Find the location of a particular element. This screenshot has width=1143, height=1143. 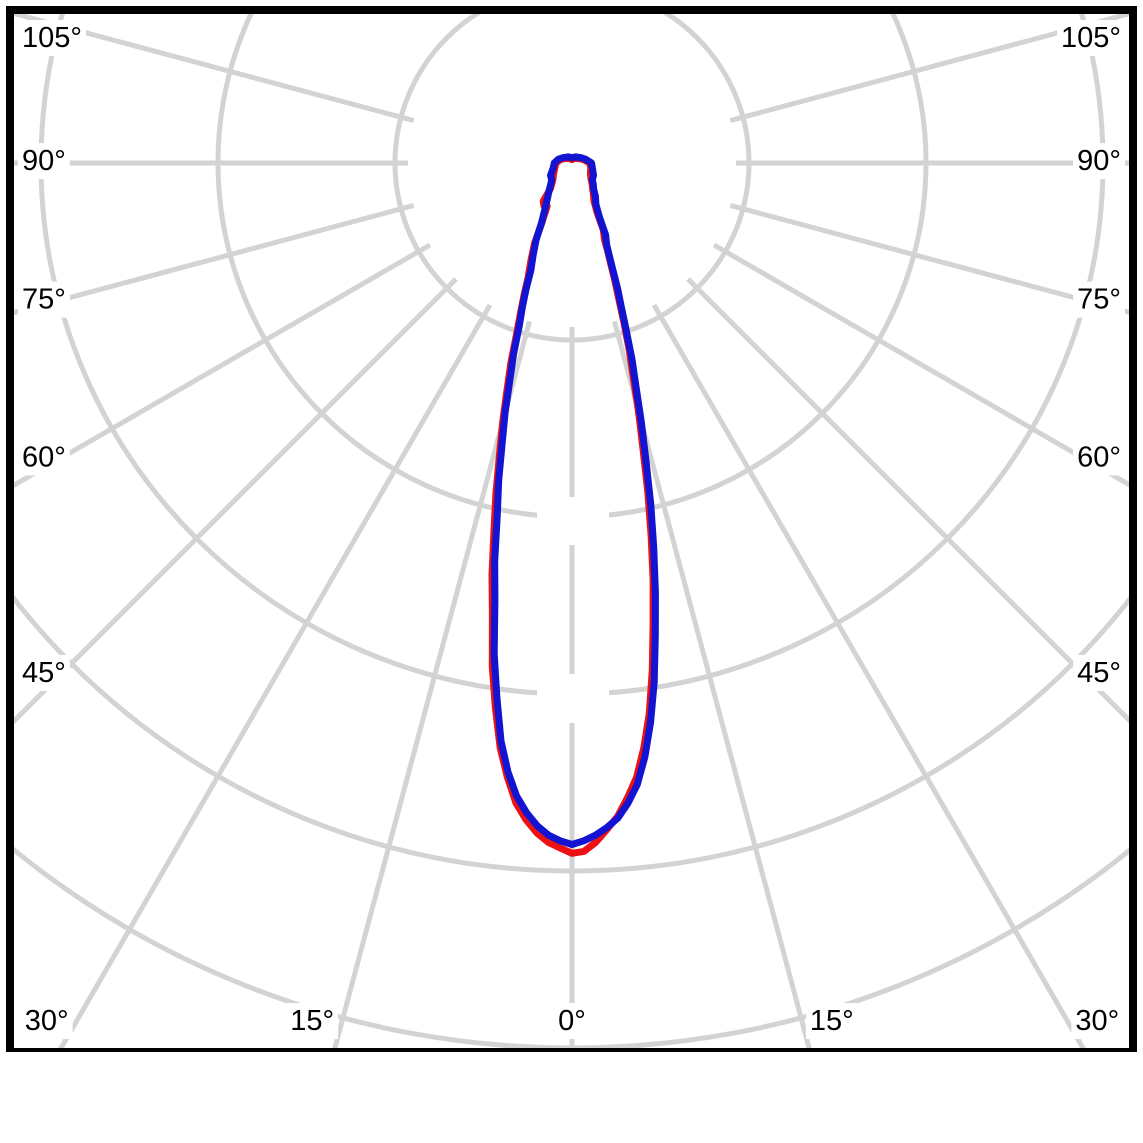

curve-c90-c270 is located at coordinates (574, 500).